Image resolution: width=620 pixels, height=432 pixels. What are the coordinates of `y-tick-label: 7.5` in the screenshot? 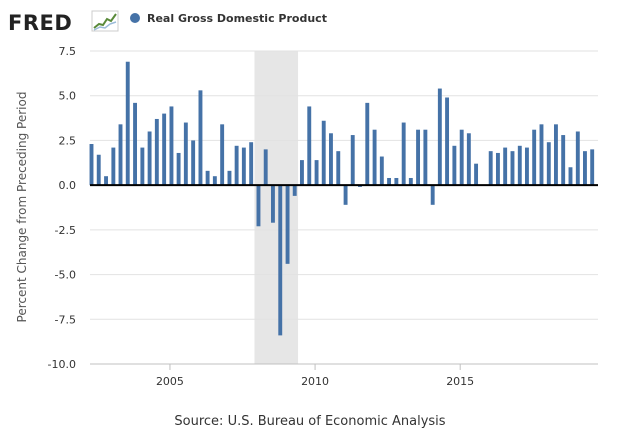 It's located at (68, 51).